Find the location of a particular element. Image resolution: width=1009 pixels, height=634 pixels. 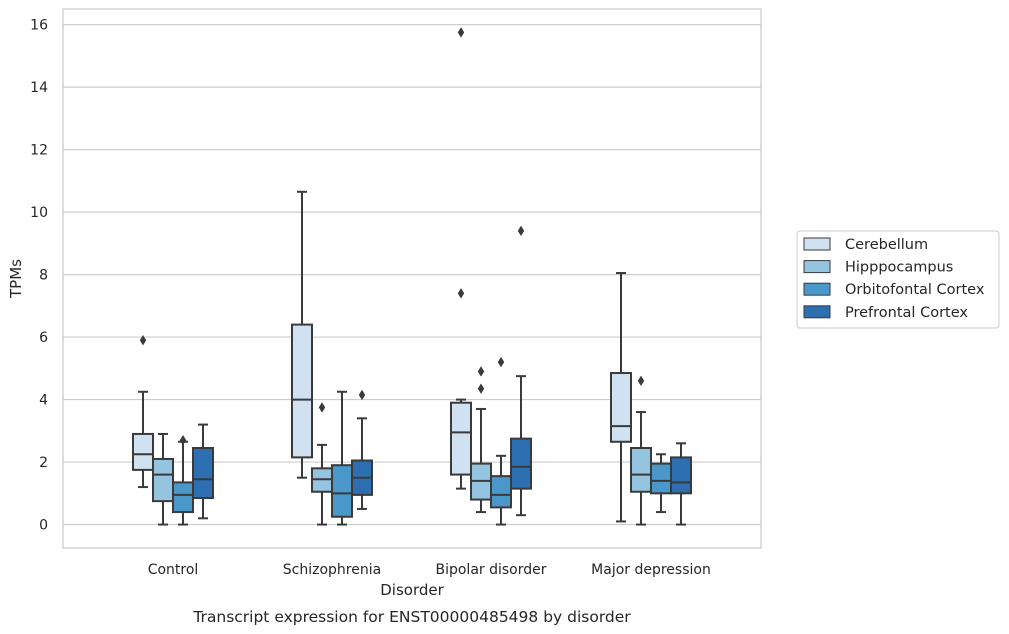

y-tick-label: 16 is located at coordinates (39, 26).